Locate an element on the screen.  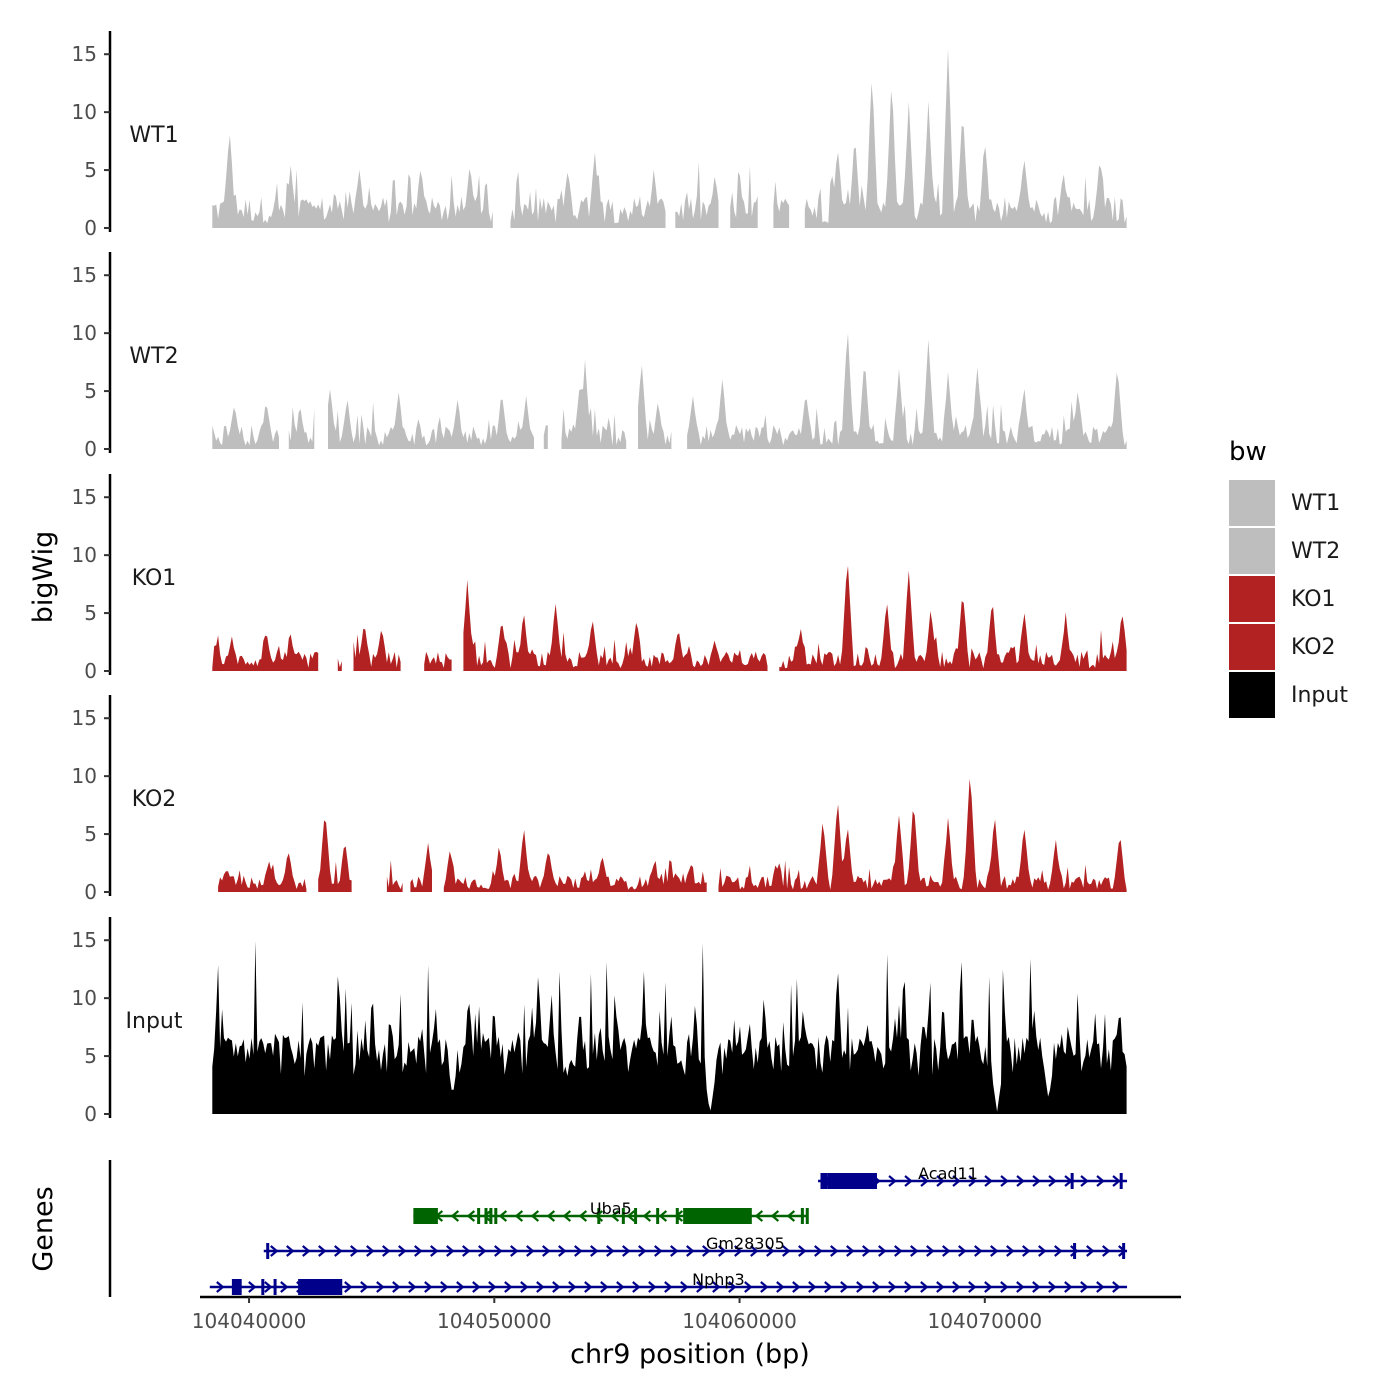
legend-label-KO1: KO1 is located at coordinates (1313, 599).